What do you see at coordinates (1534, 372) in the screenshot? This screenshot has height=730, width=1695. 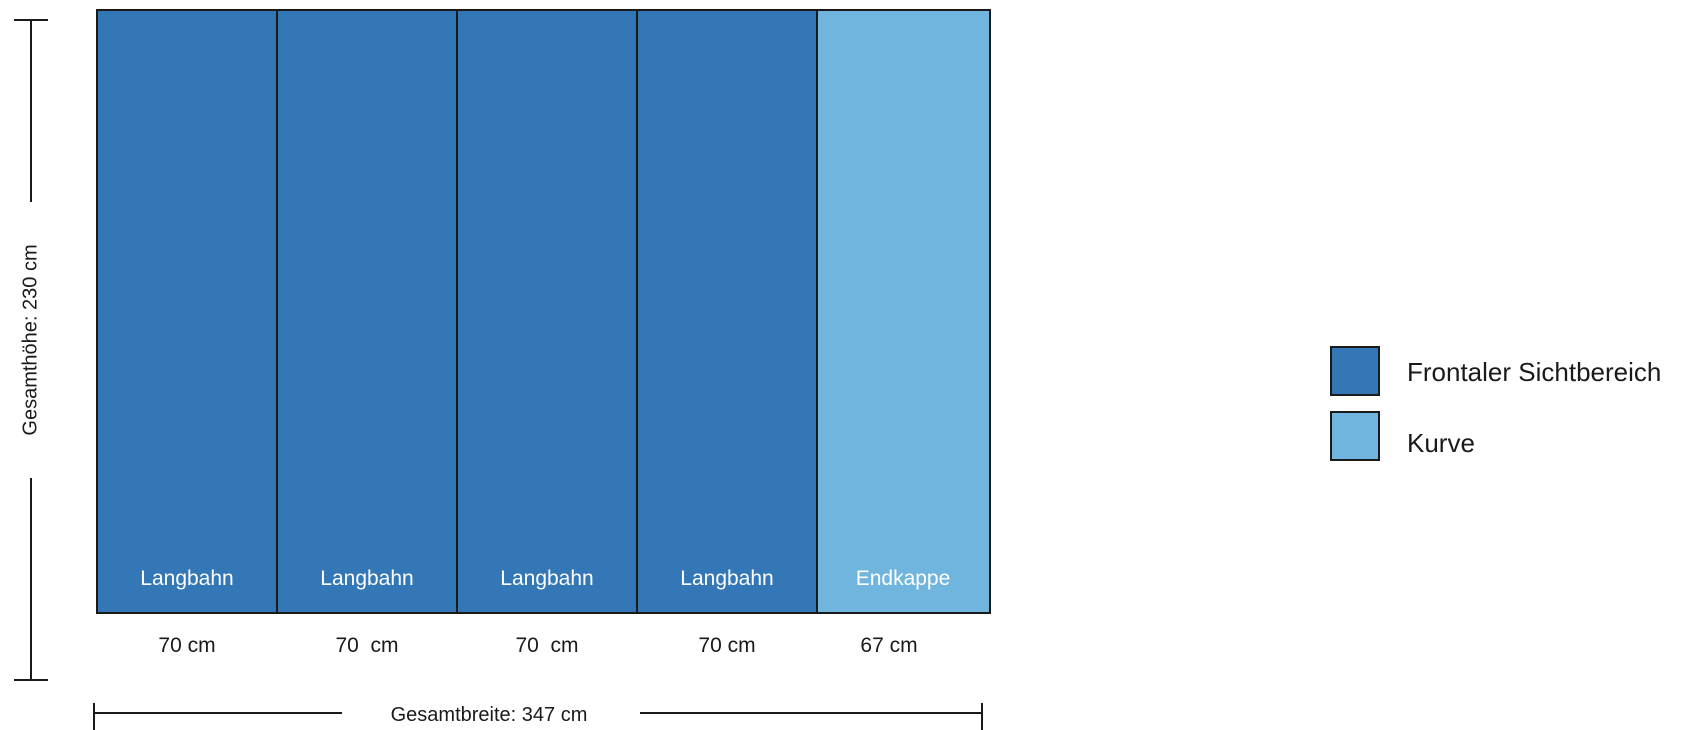 I see `legend-label-frontal: Frontaler Sichtbereich` at bounding box center [1534, 372].